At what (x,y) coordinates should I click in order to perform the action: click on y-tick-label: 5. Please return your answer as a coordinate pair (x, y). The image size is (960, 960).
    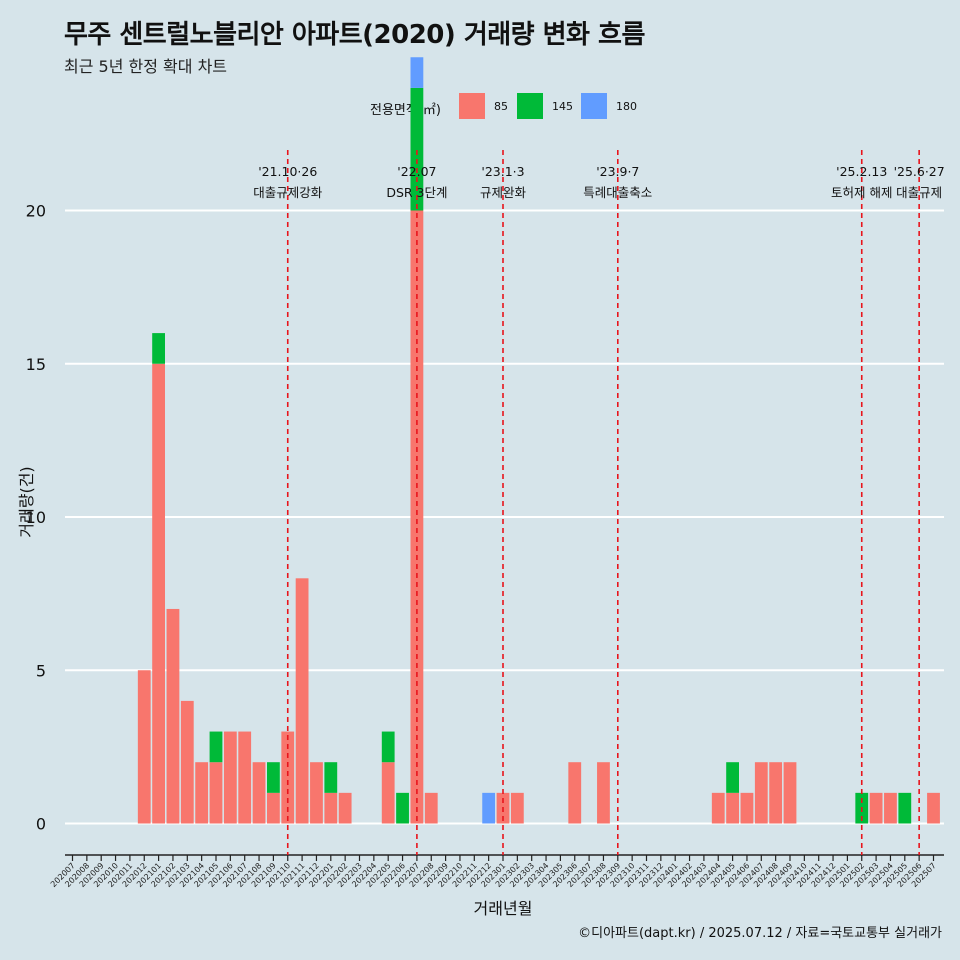
    Looking at the image, I should click on (41, 670).